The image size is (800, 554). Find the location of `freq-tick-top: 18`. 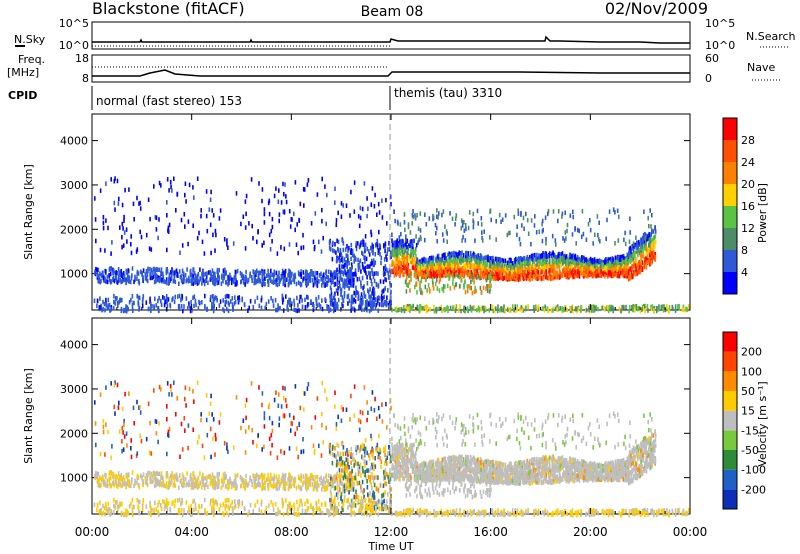

freq-tick-top: 18 is located at coordinates (82, 58).